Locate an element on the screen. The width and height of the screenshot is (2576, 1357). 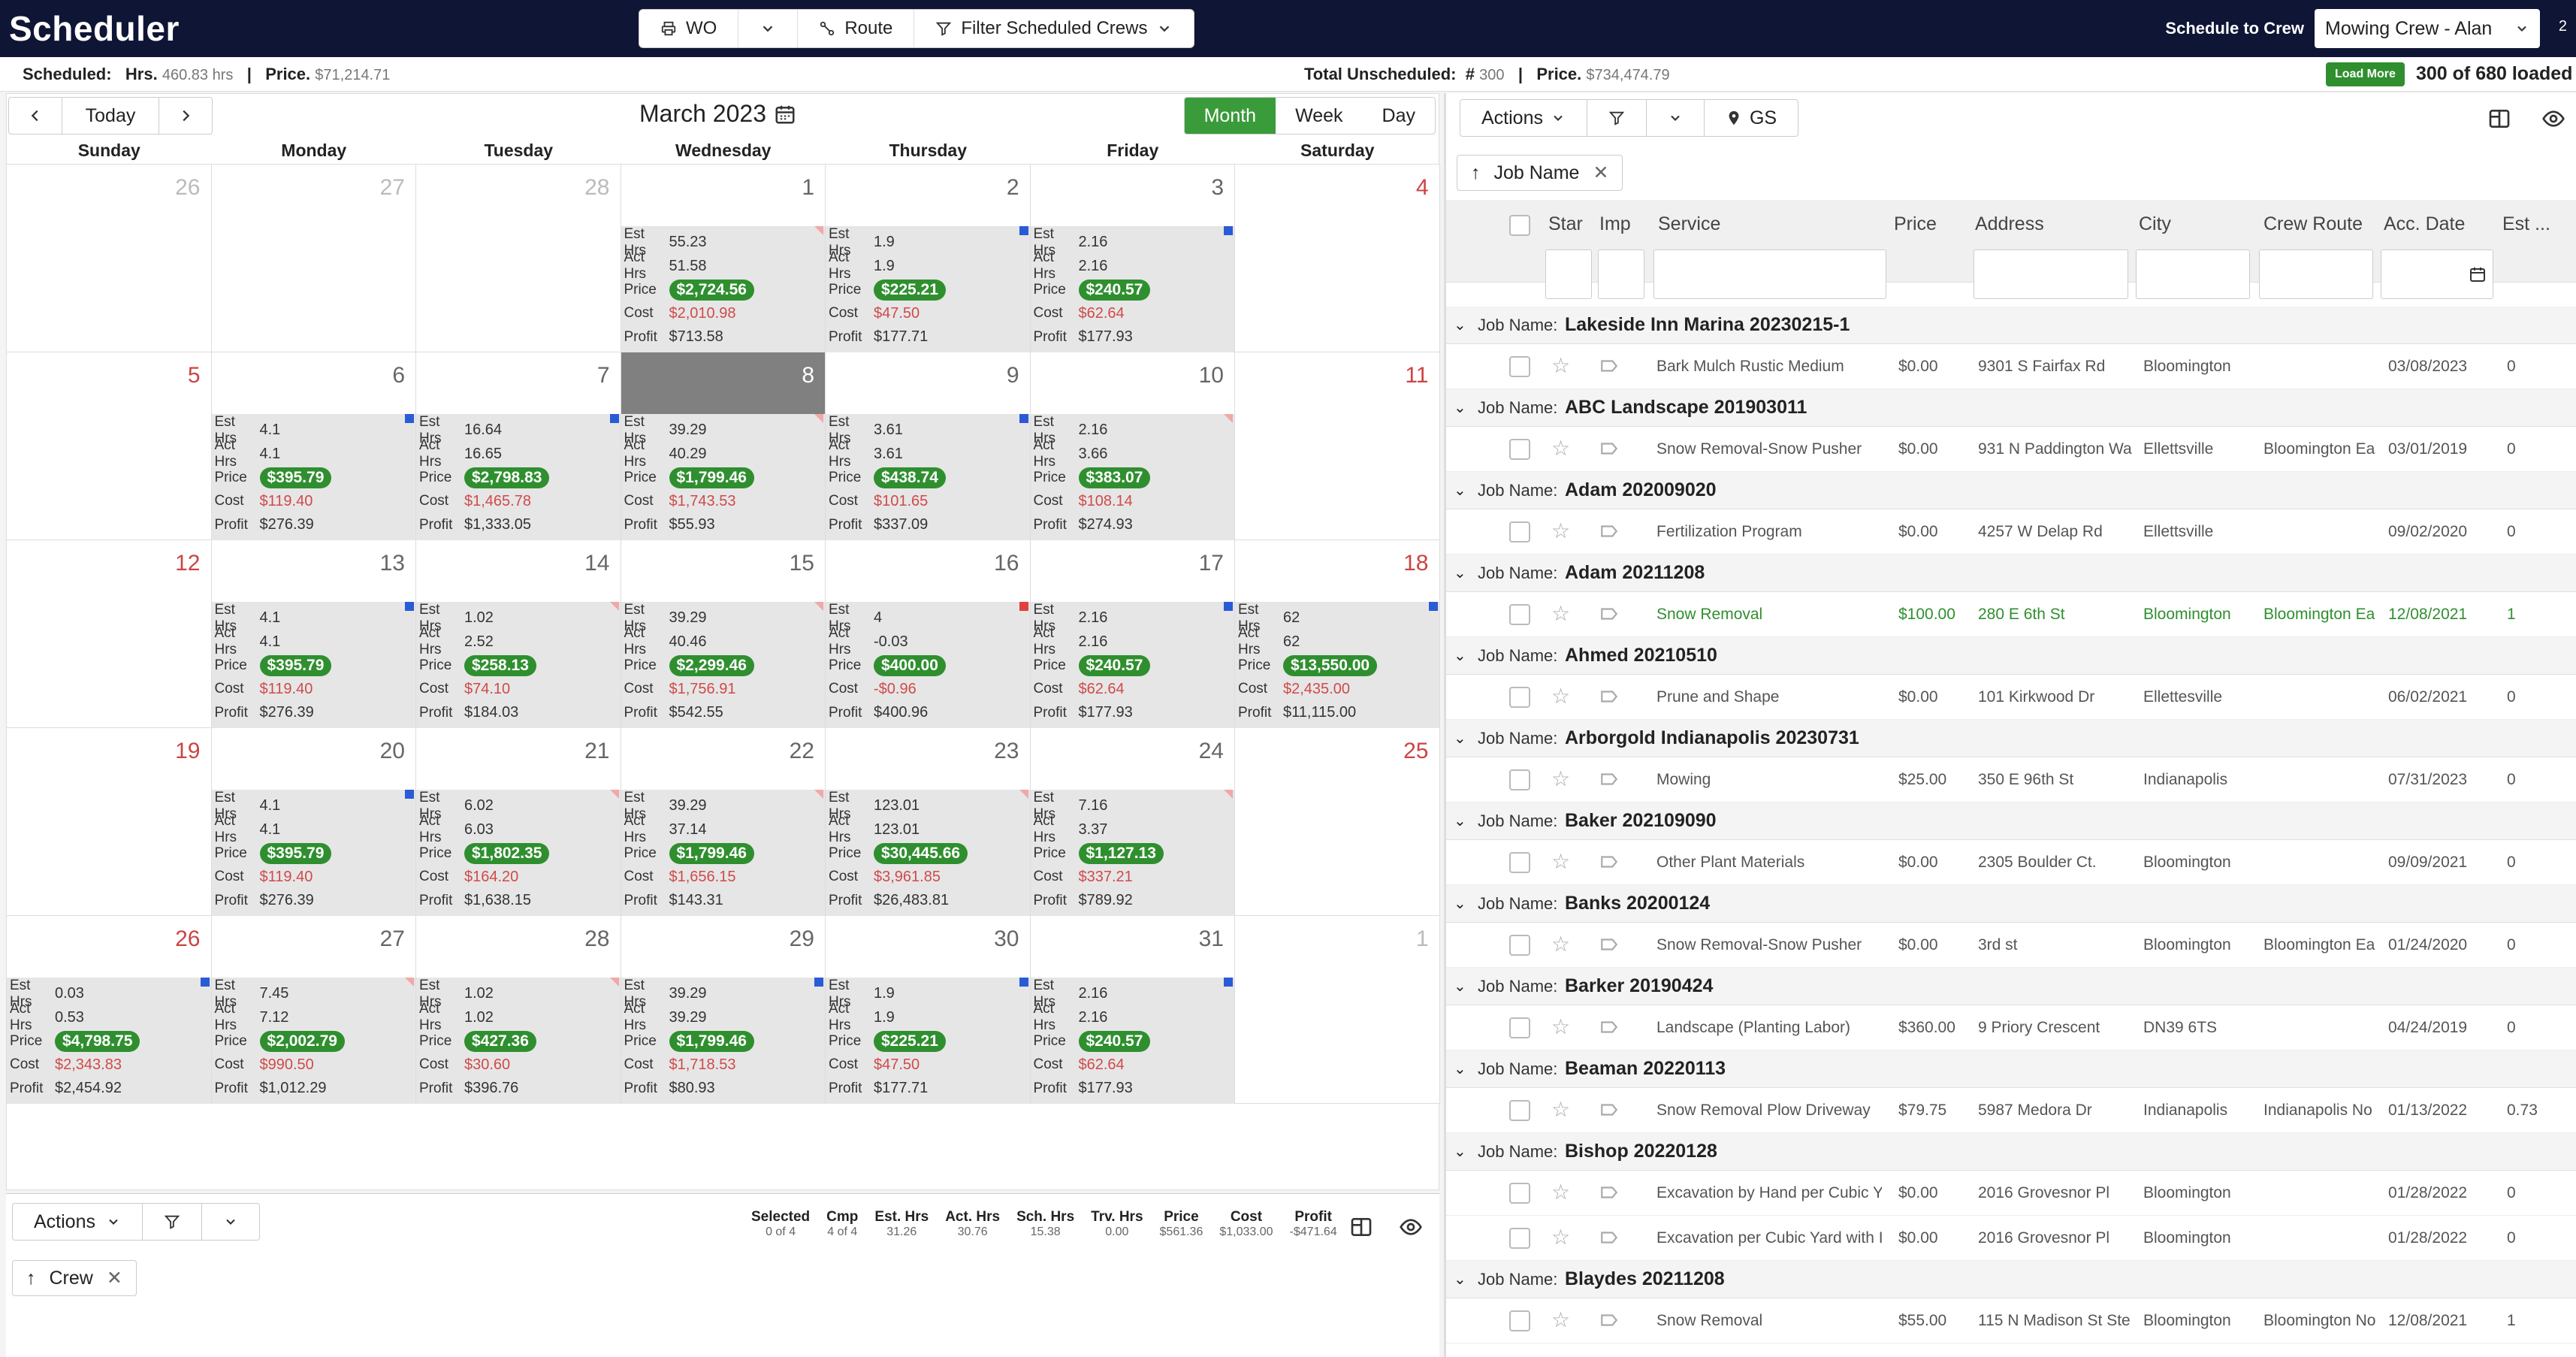
group-row: ⌄ Job Name: Banks 20200124 is located at coordinates (2011, 904).